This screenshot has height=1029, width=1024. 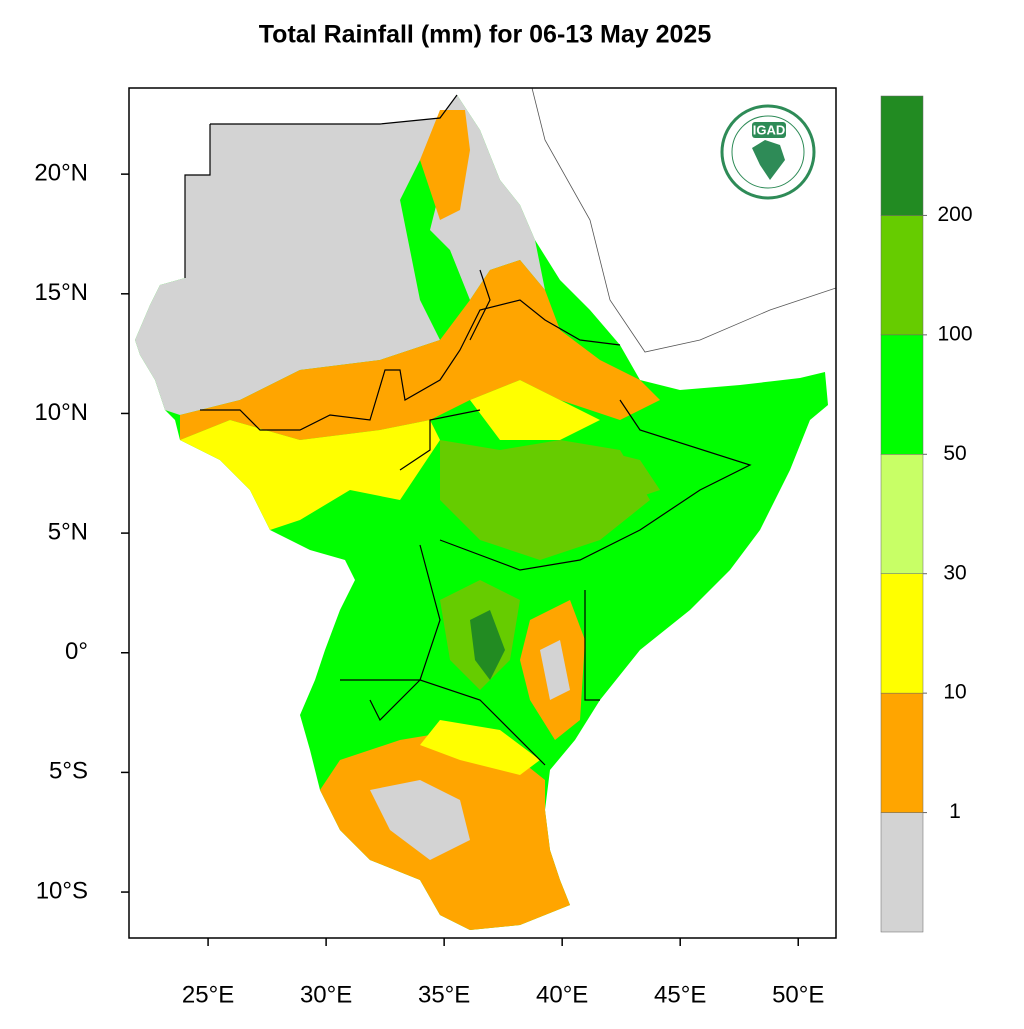 I want to click on logo: IGAD, so click(x=768, y=152).